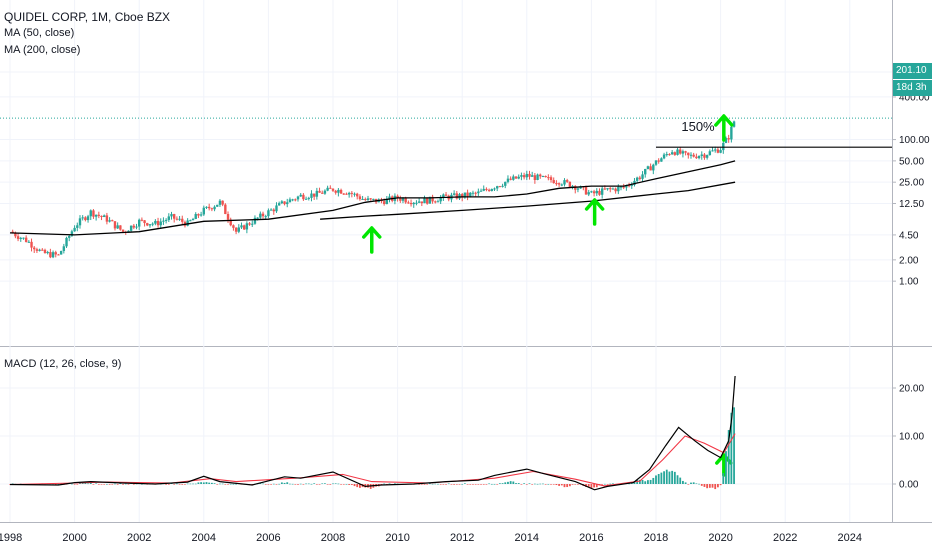  Describe the element at coordinates (462, 538) in the screenshot. I see `time-tick-label: 2012` at that location.